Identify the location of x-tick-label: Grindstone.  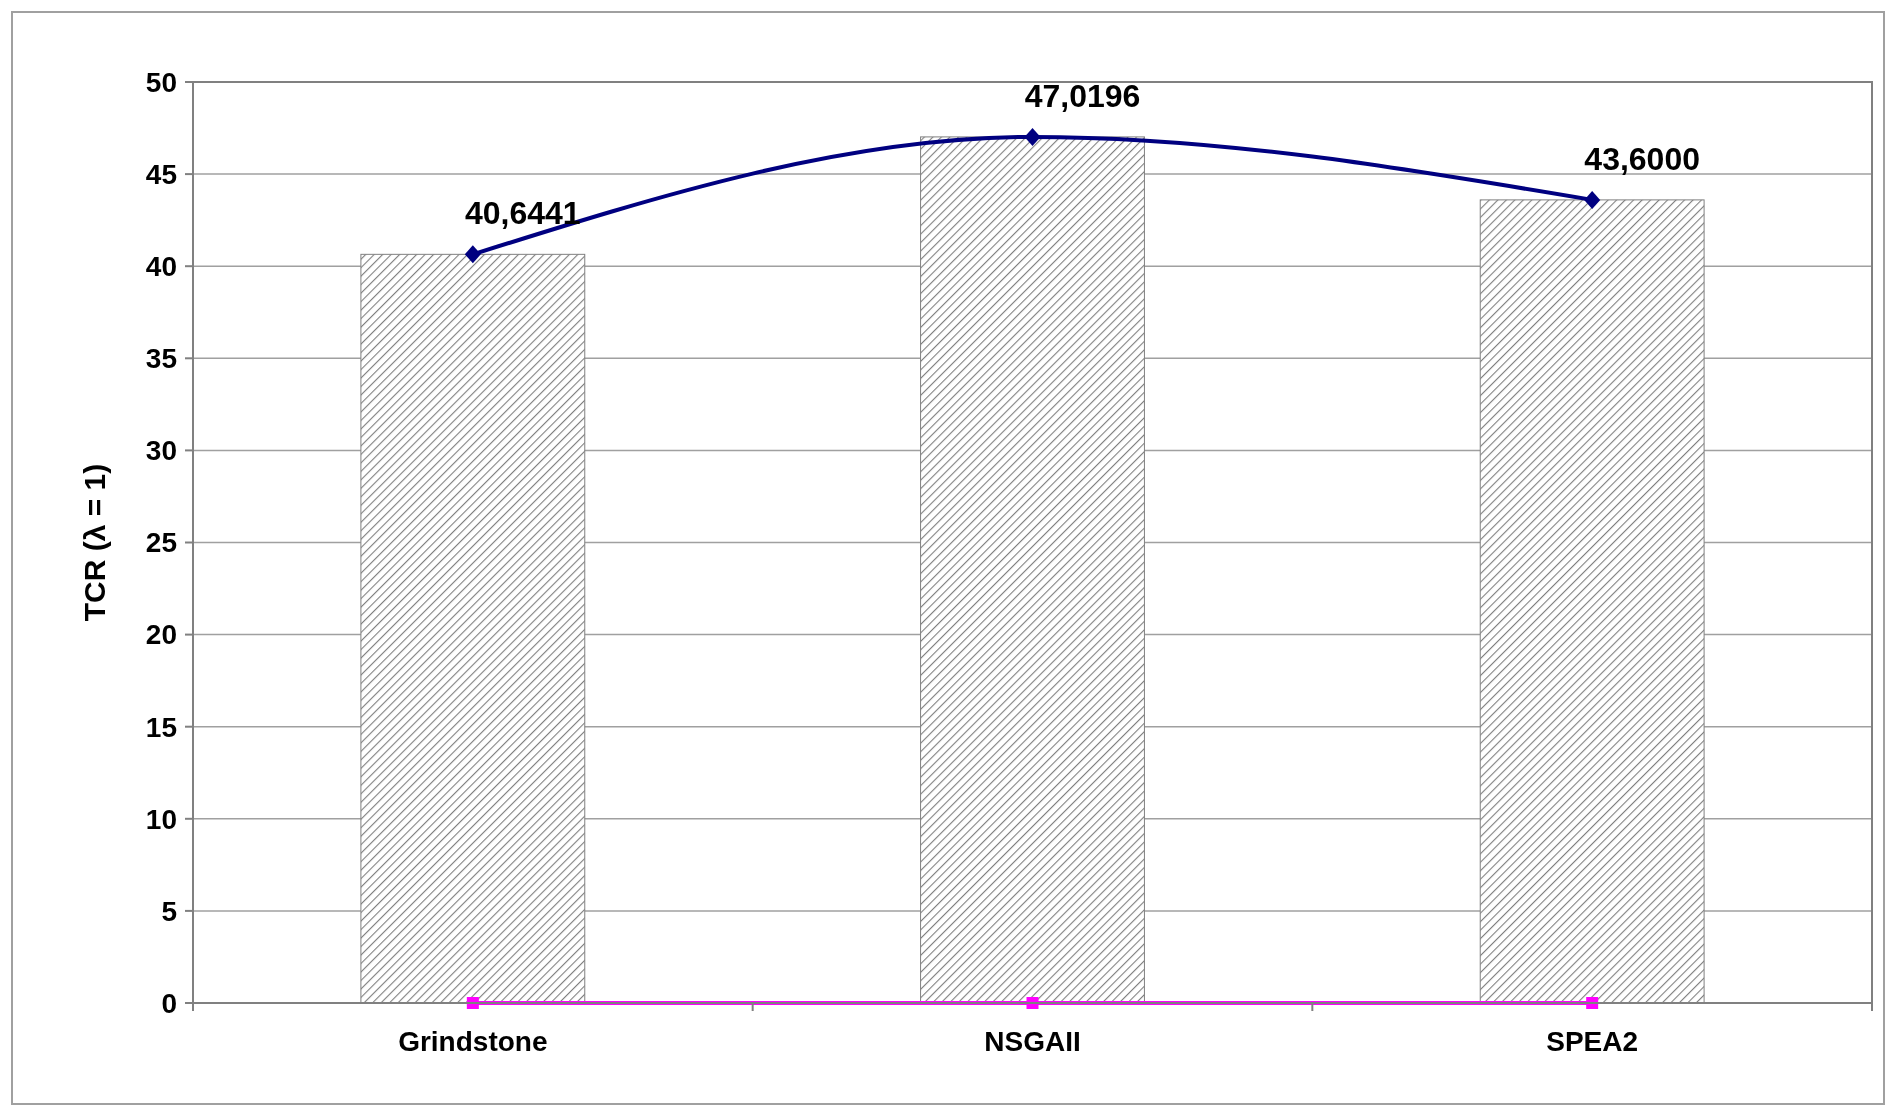
(473, 1041).